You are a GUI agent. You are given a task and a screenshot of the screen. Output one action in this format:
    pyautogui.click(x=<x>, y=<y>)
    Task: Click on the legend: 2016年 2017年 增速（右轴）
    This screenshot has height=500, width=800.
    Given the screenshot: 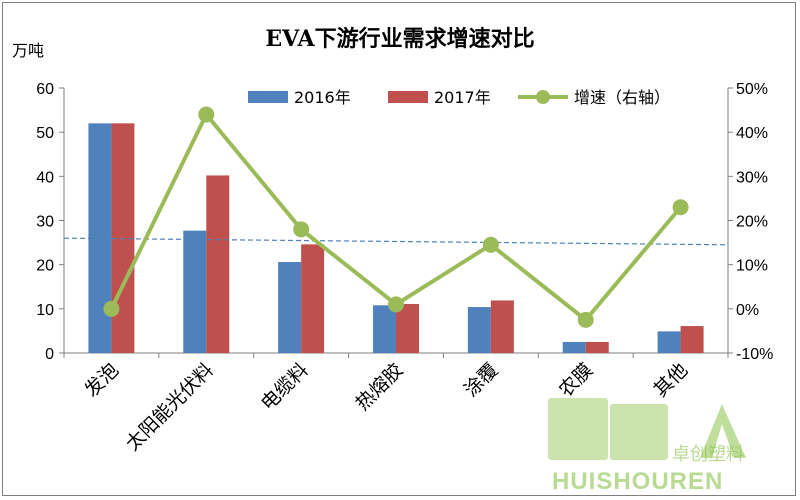 What is the action you would take?
    pyautogui.click(x=459, y=97)
    